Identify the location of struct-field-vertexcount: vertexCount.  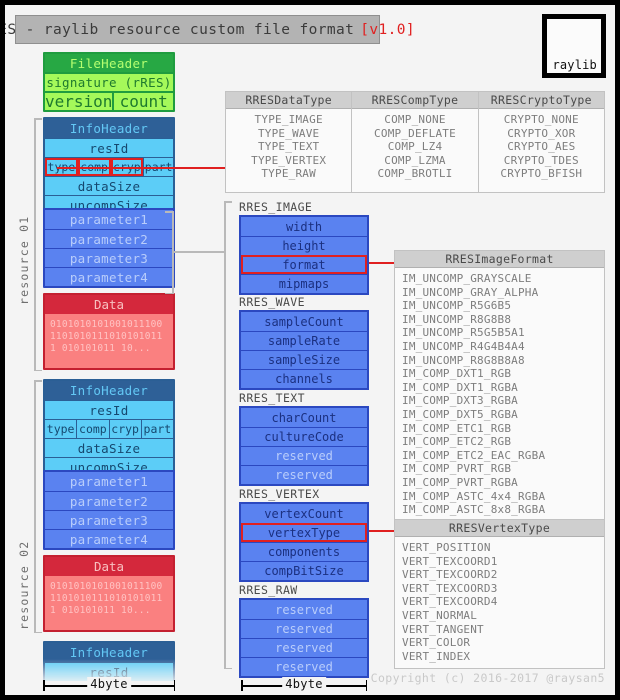
(304, 513).